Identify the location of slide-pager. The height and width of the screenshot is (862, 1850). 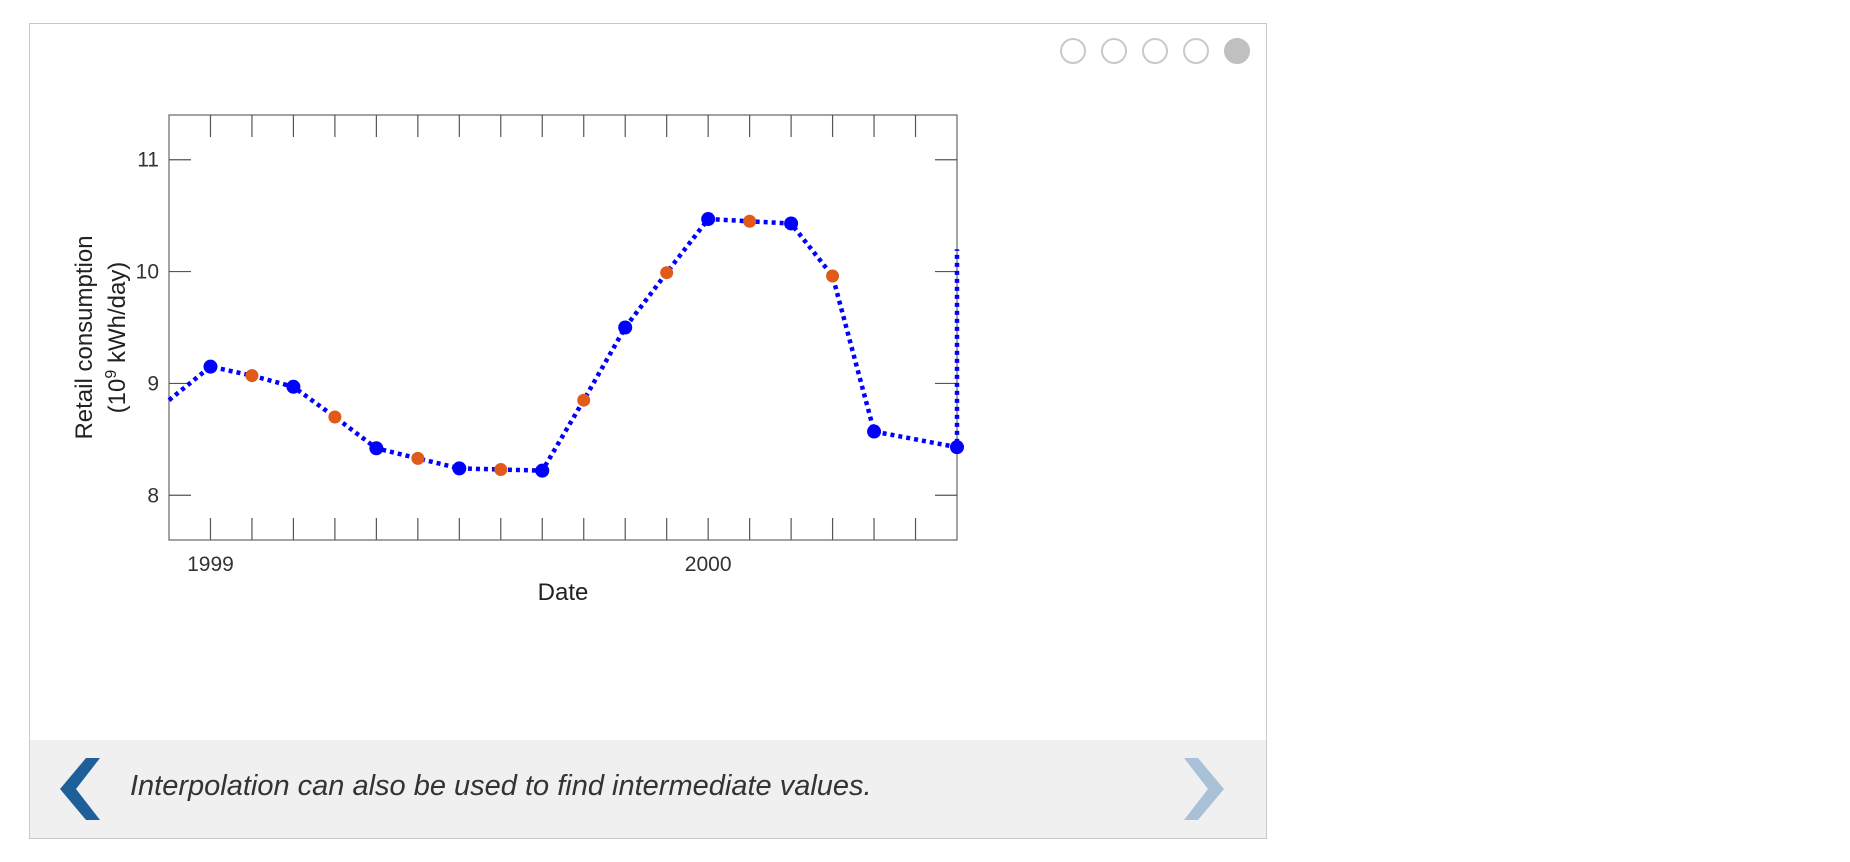
(1155, 51).